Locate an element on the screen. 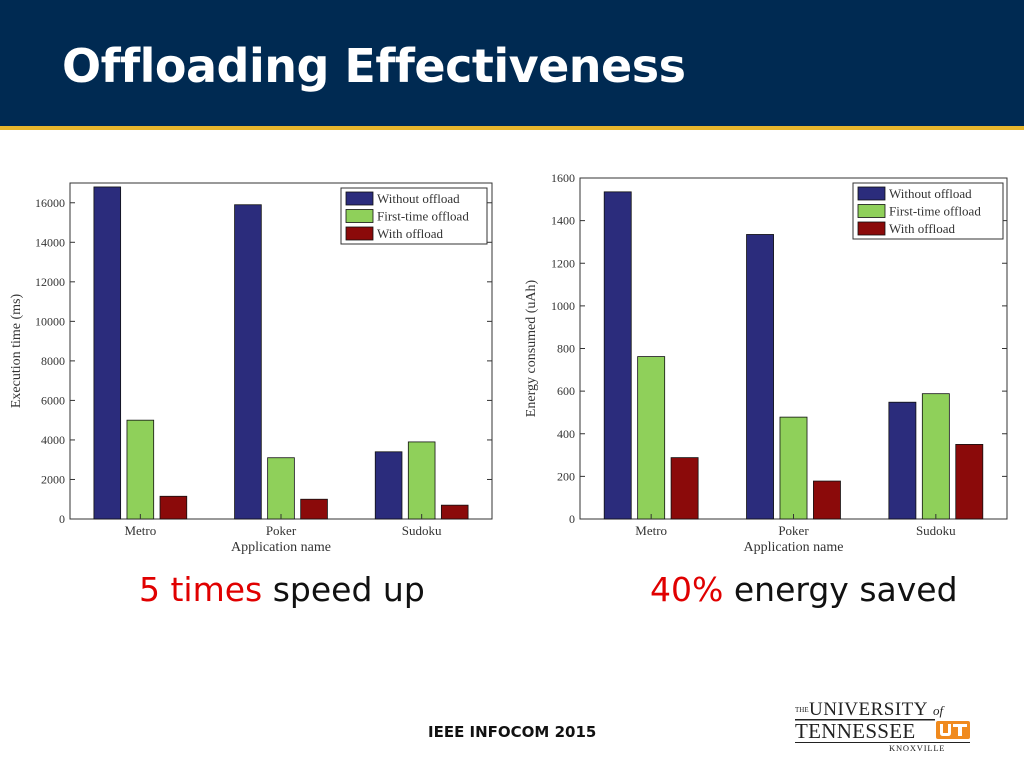  energy-y-tick-label: 1400 is located at coordinates (563, 221).